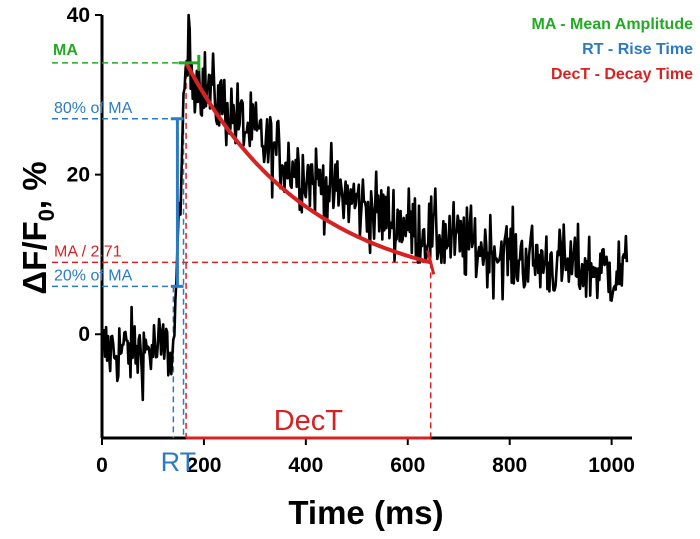 Image resolution: width=700 pixels, height=539 pixels. What do you see at coordinates (93, 108) in the screenshot?
I see `p80-level-label: 80% of MA` at bounding box center [93, 108].